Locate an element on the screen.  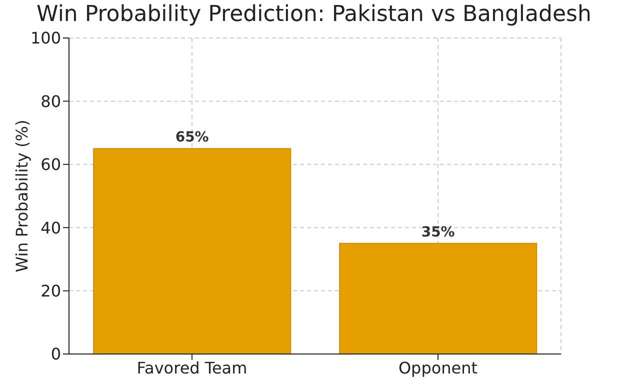
y-tick-label: 40 is located at coordinates (50, 228).